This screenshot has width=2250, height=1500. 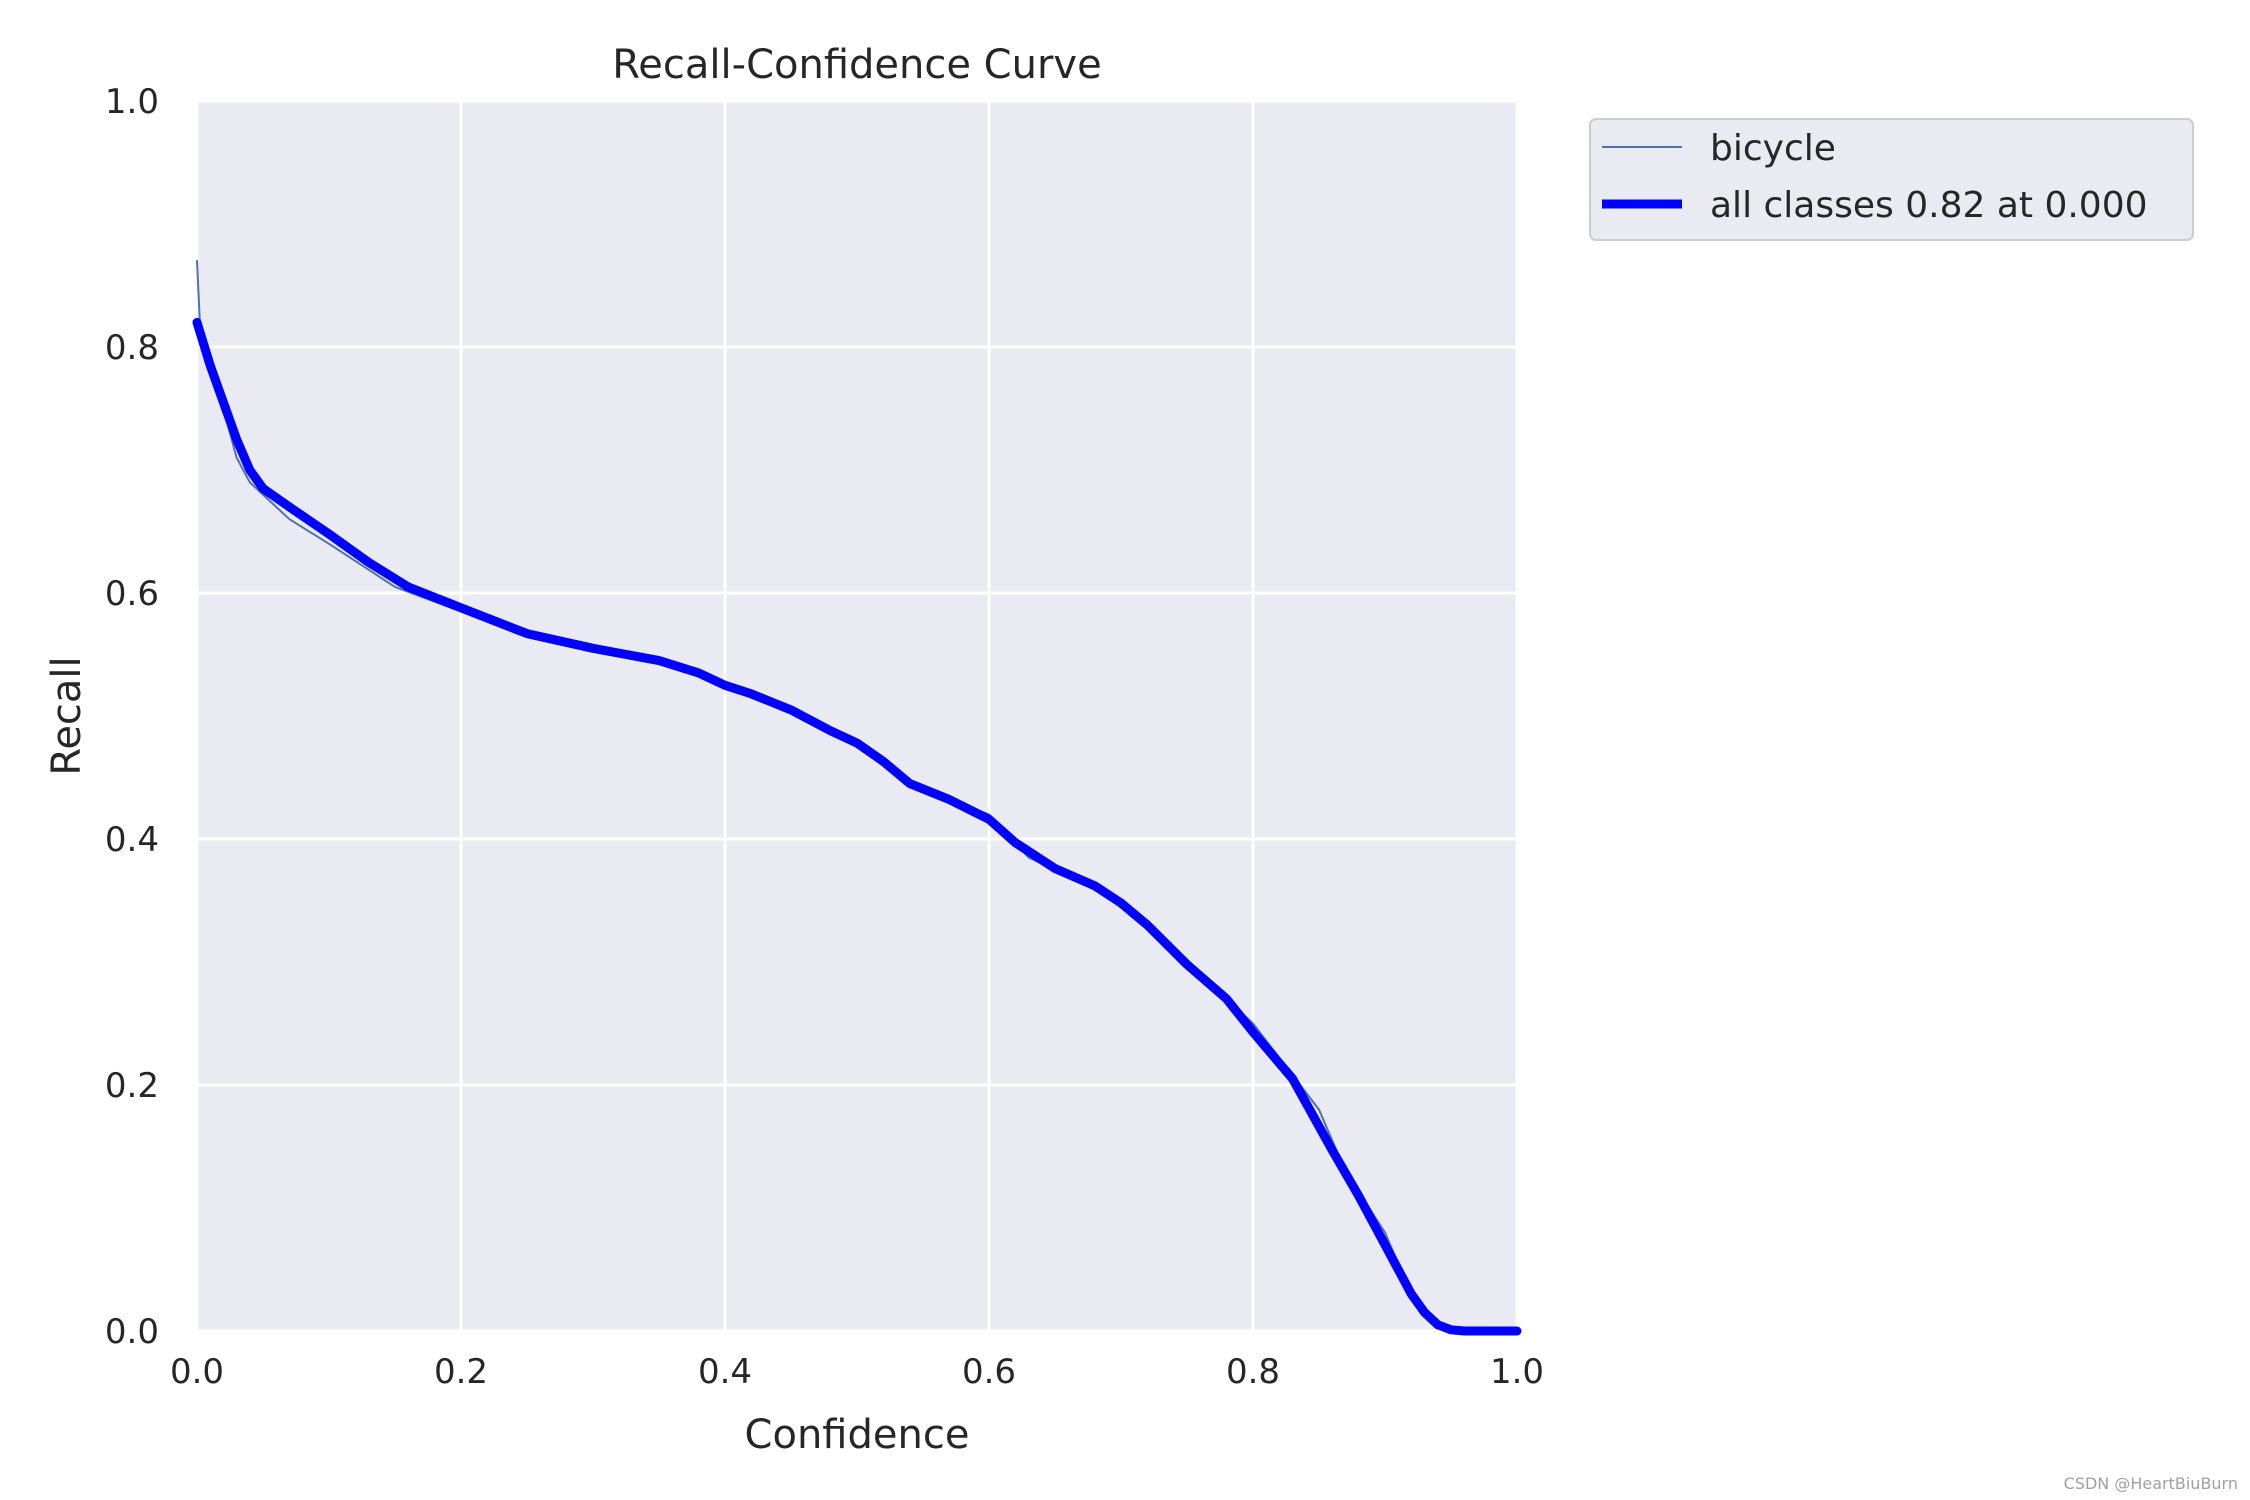 I want to click on y-tick-labels: 0.0 0.2 0.4 0.6 0.8 1.0, so click(x=132, y=717).